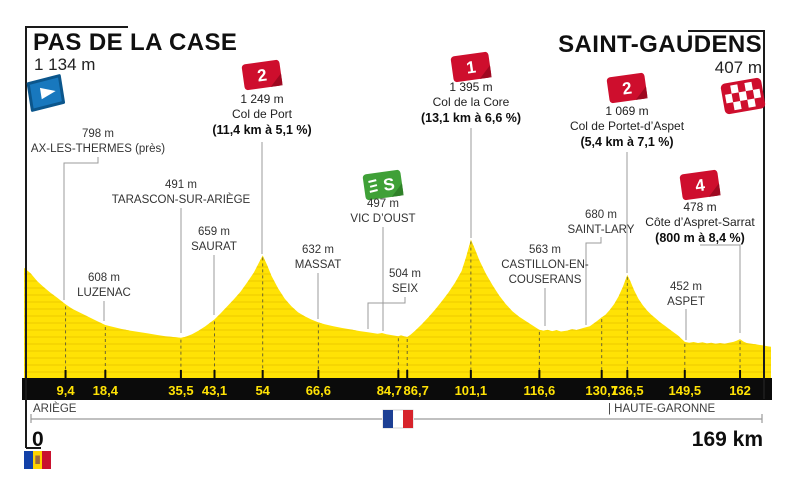 Image resolution: width=796 pixels, height=480 pixels. What do you see at coordinates (416, 390) in the screenshot?
I see `km-tick-label: 86,7` at bounding box center [416, 390].